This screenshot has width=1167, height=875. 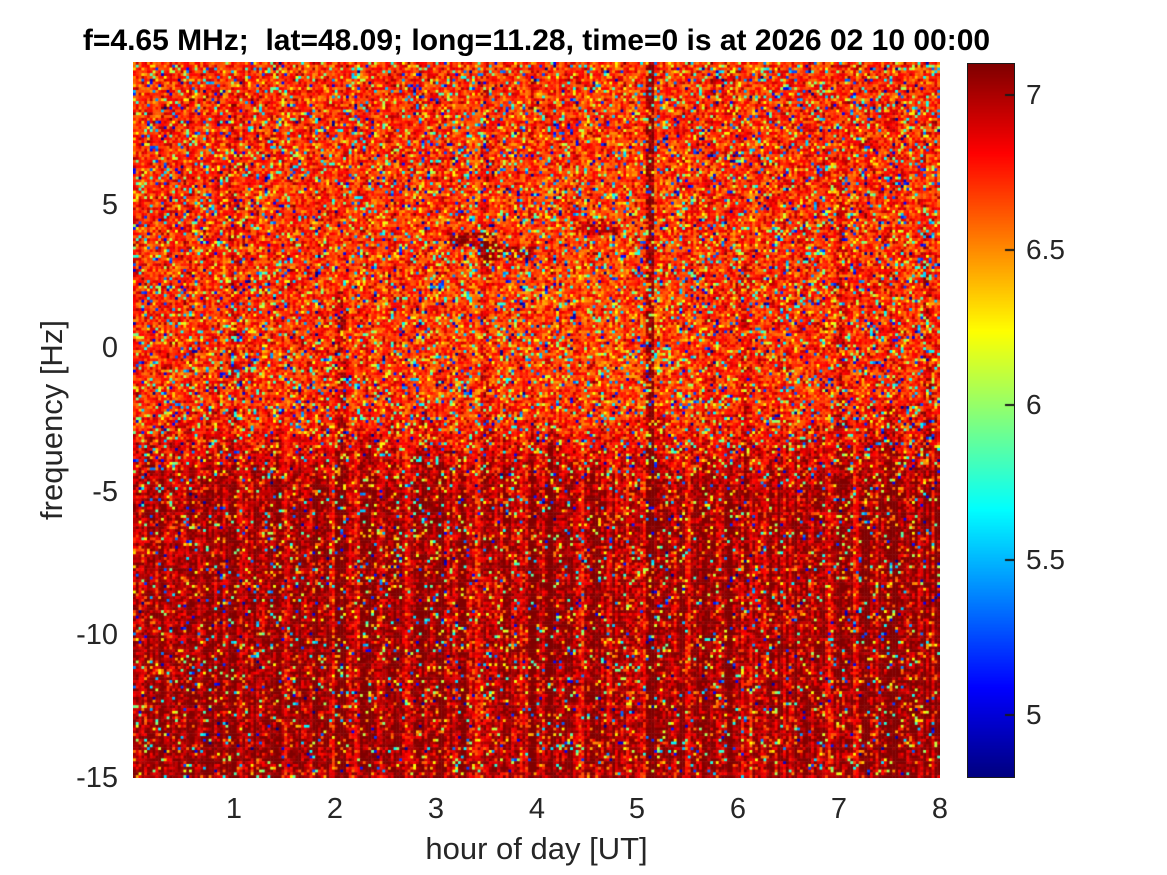 What do you see at coordinates (109, 348) in the screenshot?
I see `y-tick-label: 0` at bounding box center [109, 348].